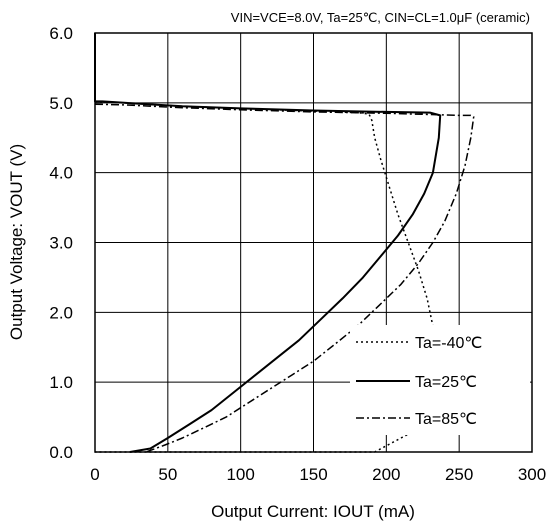 This screenshot has width=552, height=526. Describe the element at coordinates (61, 452) in the screenshot. I see `y-tick-label: 0.0` at that location.